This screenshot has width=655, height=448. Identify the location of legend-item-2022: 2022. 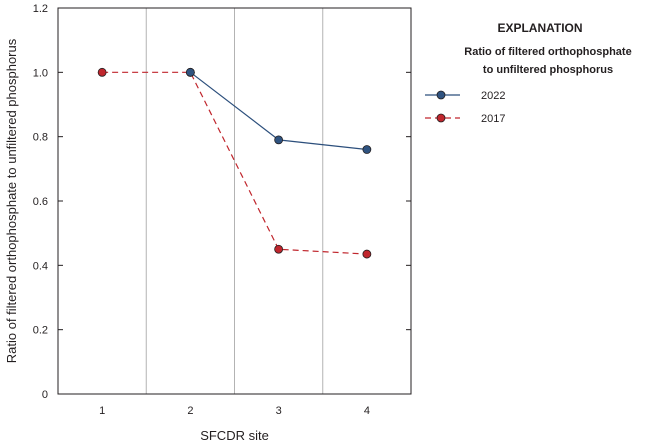
(465, 96).